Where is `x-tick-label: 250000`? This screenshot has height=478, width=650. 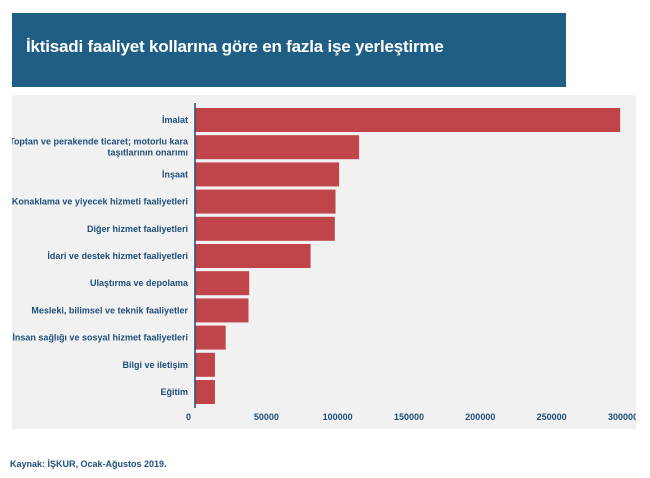
x-tick-label: 250000 is located at coordinates (552, 417).